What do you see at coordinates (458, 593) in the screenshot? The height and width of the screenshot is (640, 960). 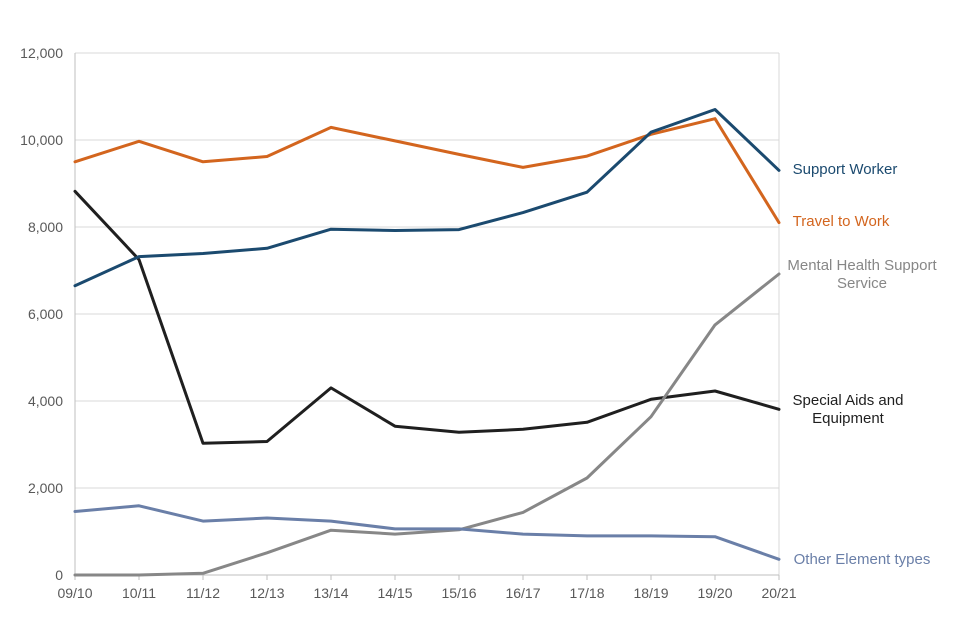 I see `x-tick-label: 15/16` at bounding box center [458, 593].